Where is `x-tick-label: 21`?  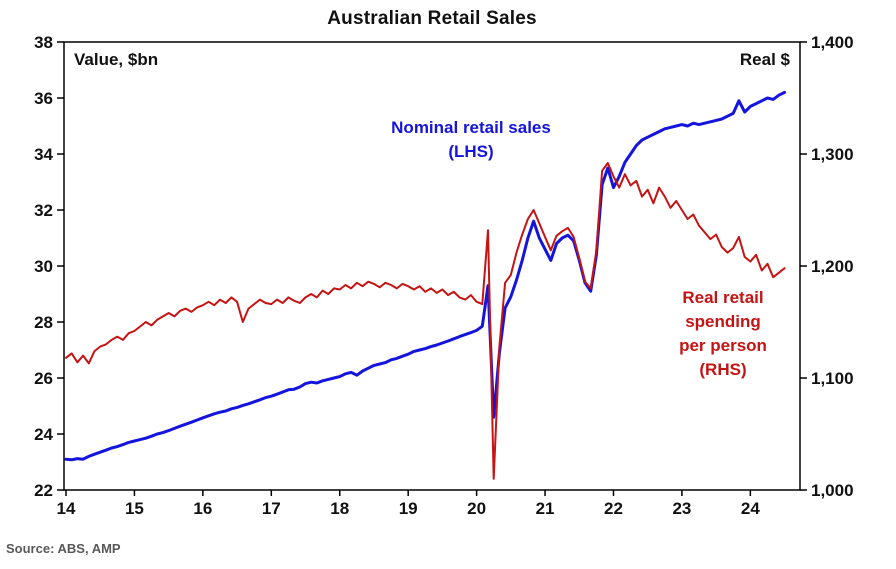 x-tick-label: 21 is located at coordinates (545, 508).